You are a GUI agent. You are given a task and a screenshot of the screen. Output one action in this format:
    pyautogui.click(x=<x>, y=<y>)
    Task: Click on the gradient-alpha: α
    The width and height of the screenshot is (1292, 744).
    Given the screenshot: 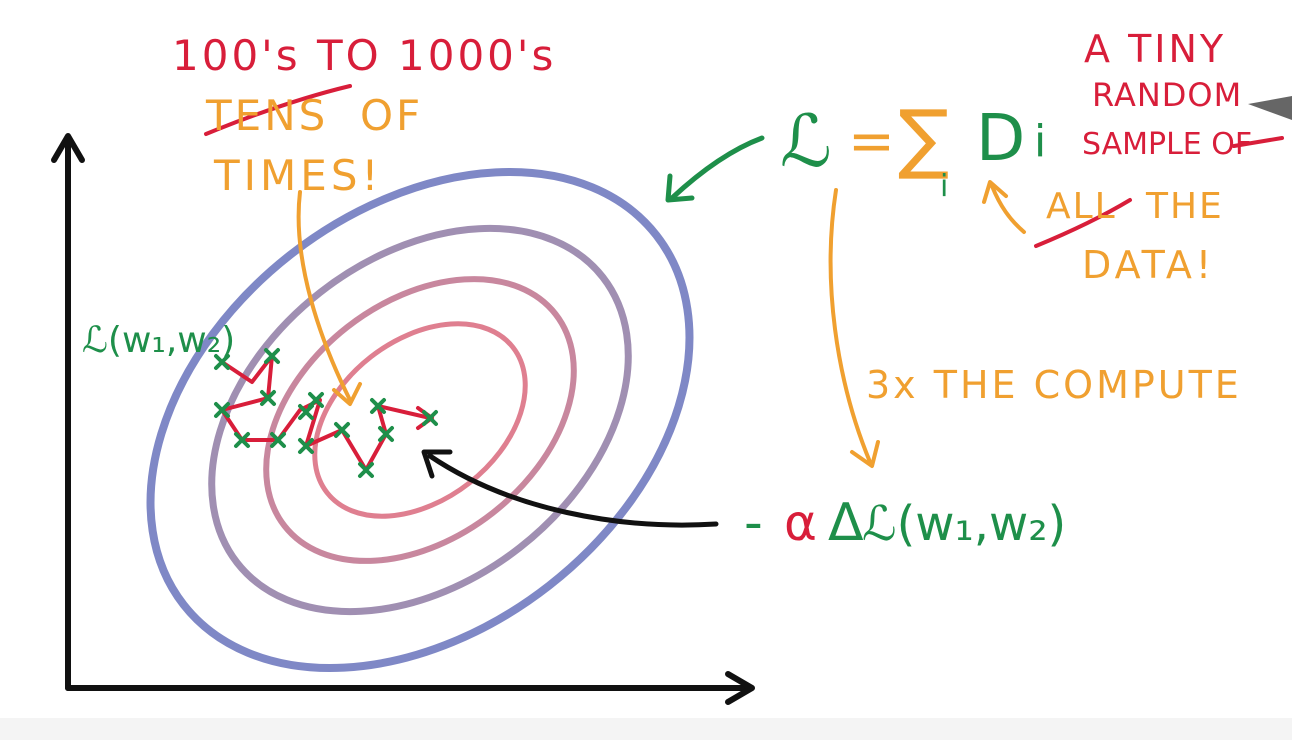 What is the action you would take?
    pyautogui.click(x=800, y=523)
    